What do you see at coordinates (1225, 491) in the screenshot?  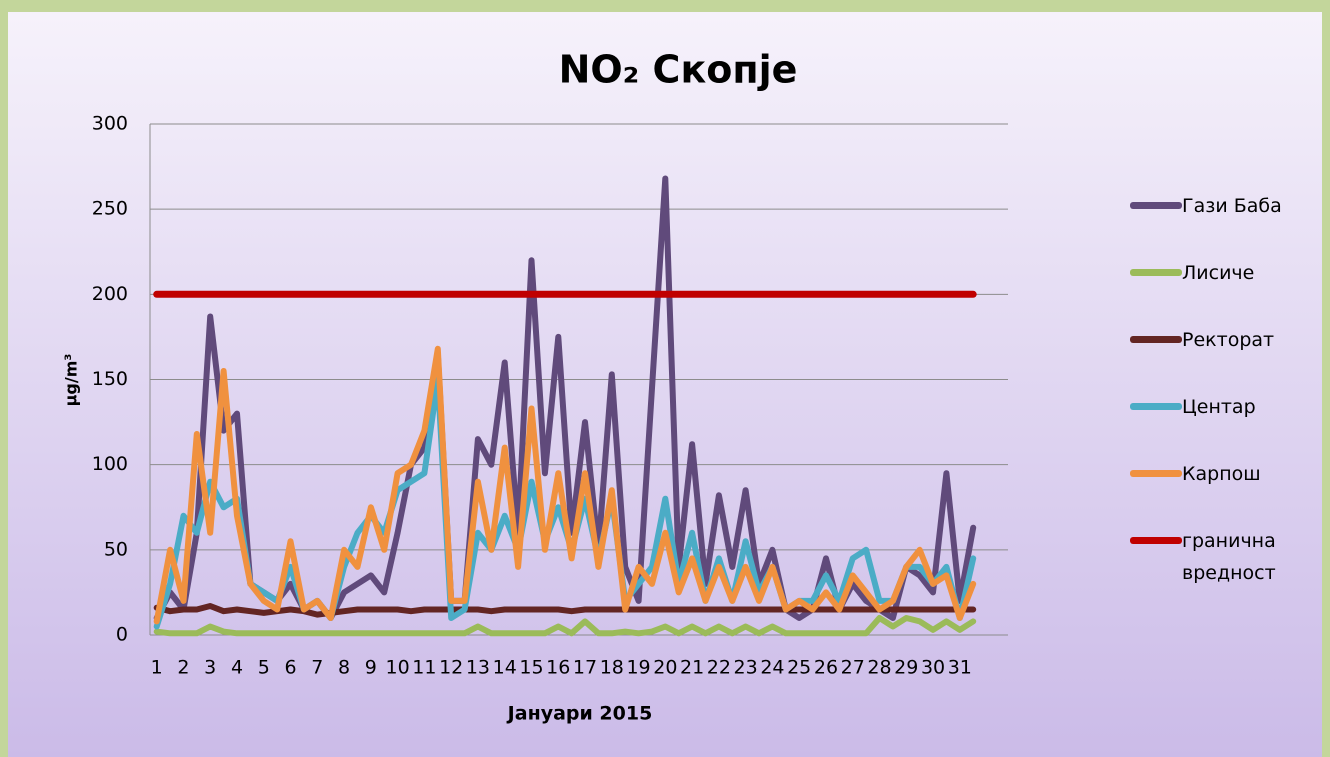 I see `legend-item: Карпош` at bounding box center [1225, 491].